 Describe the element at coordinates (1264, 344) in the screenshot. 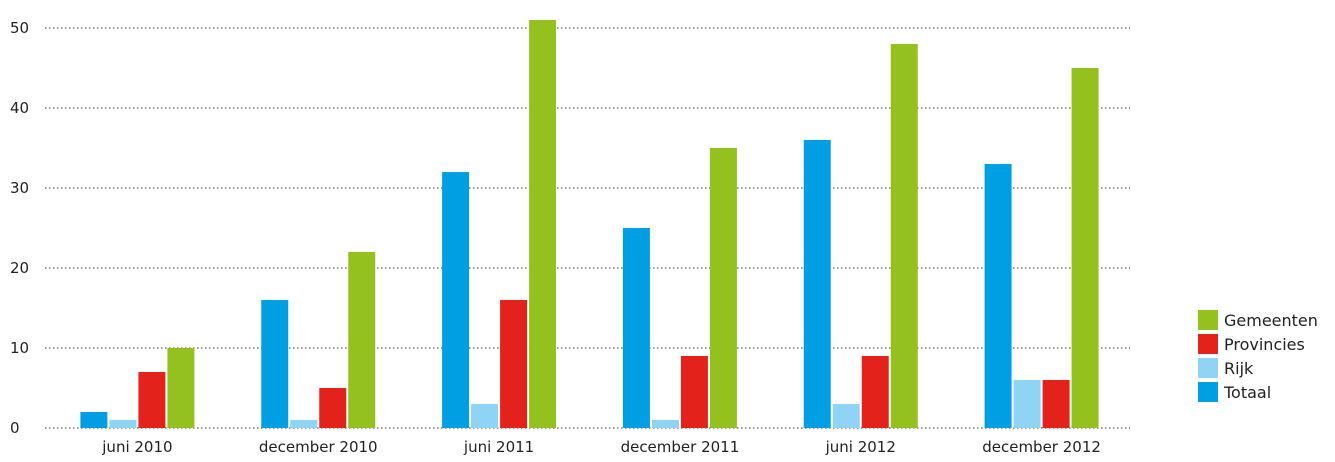

I see `legend-label-provincies: Provincies` at that location.